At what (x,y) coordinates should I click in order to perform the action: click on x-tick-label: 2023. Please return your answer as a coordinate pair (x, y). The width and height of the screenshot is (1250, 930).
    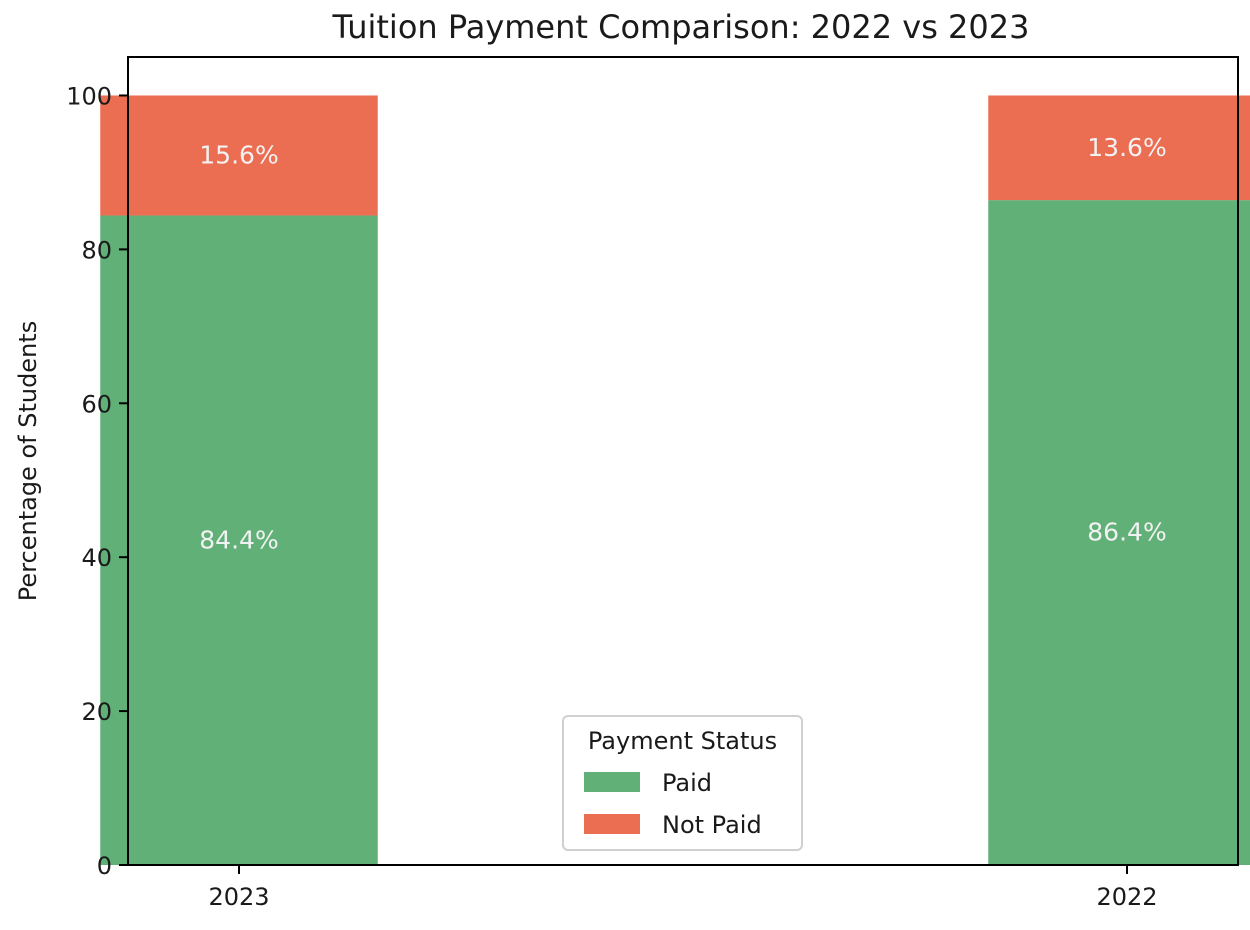
    Looking at the image, I should click on (238, 897).